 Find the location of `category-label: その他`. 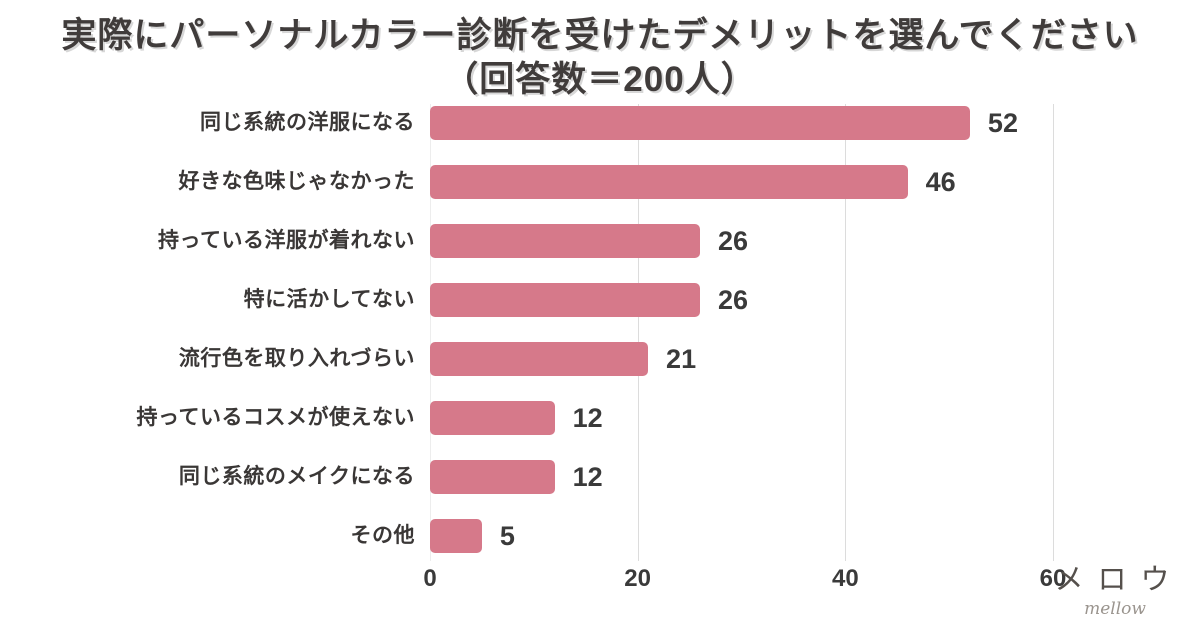

category-label: その他 is located at coordinates (382, 535).